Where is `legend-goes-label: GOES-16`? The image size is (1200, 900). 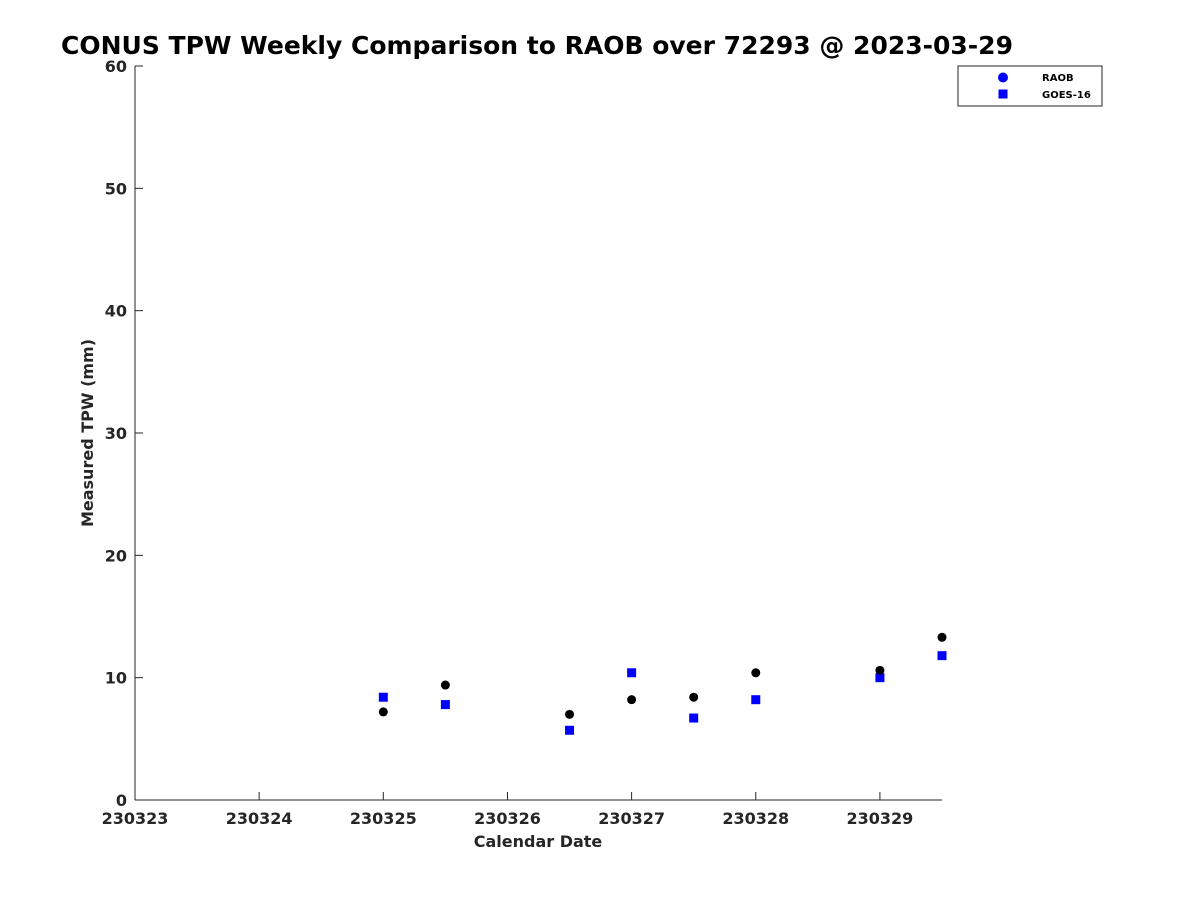
legend-goes-label: GOES-16 is located at coordinates (1066, 95).